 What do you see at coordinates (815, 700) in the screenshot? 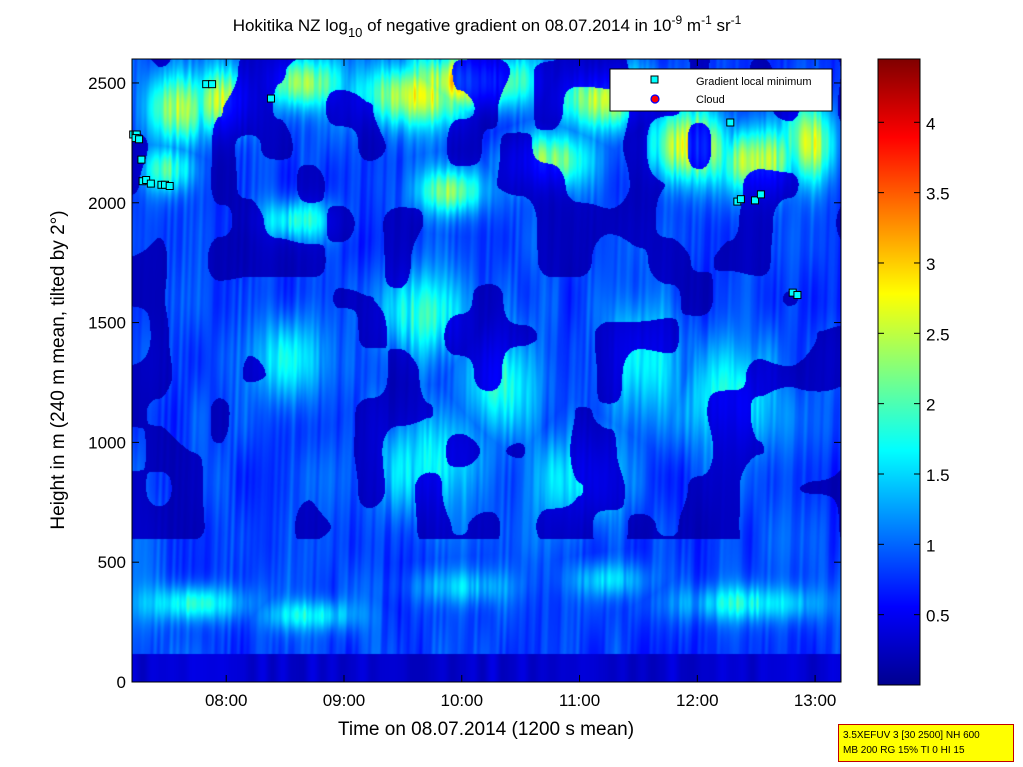
I see `x-tick-label: 13:00` at bounding box center [815, 700].